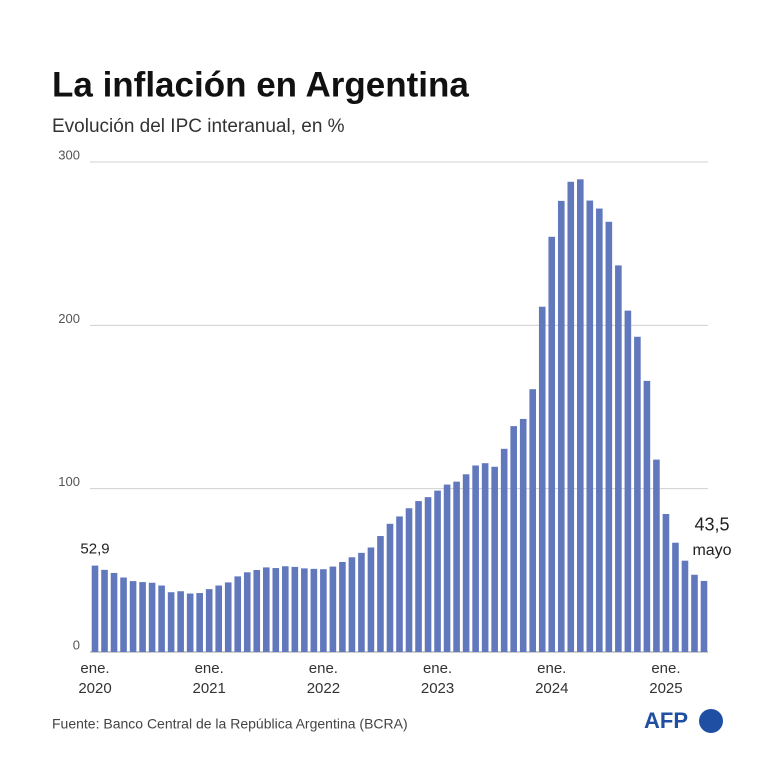  Describe the element at coordinates (711, 550) in the screenshot. I see `annotation: mayo` at that location.